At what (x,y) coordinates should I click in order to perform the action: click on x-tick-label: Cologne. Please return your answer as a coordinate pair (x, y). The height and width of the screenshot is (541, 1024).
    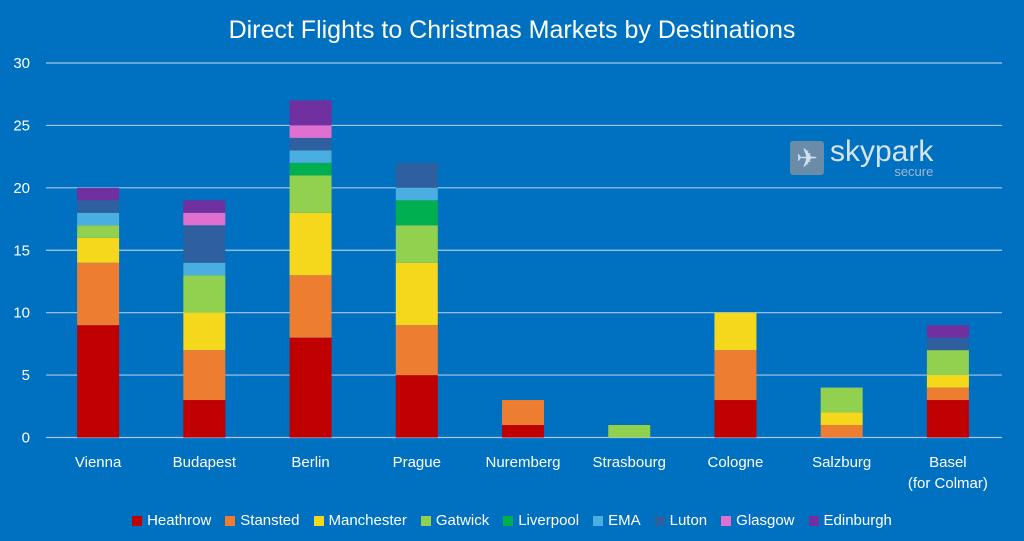
    Looking at the image, I should click on (735, 462).